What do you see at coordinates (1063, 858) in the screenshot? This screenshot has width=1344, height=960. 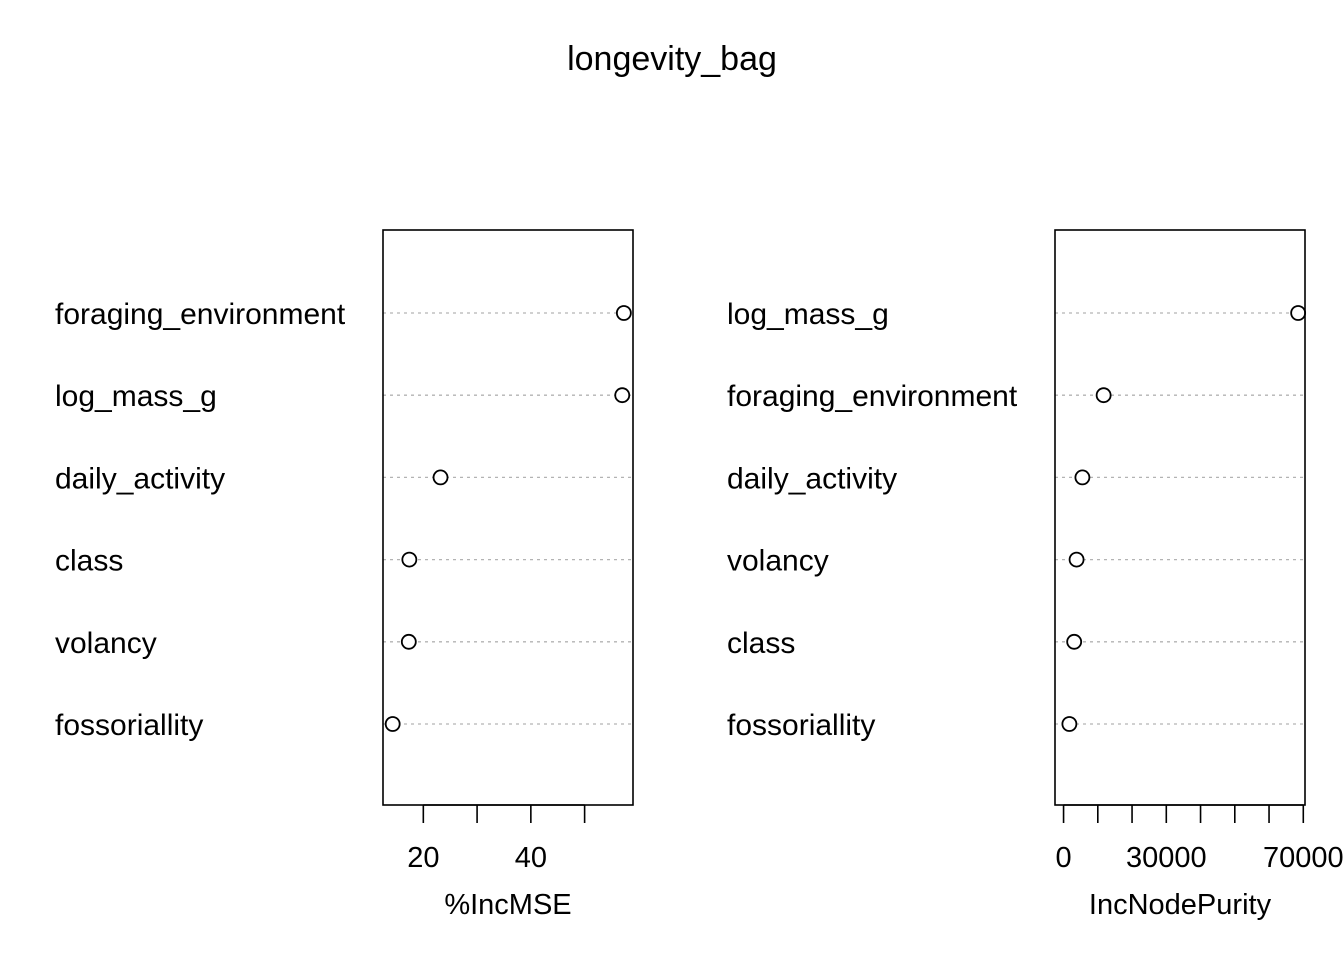 I see `x-tick-label: 0` at bounding box center [1063, 858].